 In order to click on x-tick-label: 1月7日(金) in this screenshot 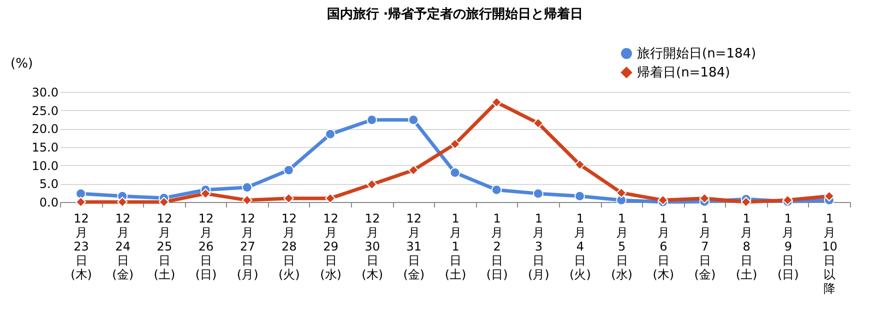, I will do `click(705, 247)`.